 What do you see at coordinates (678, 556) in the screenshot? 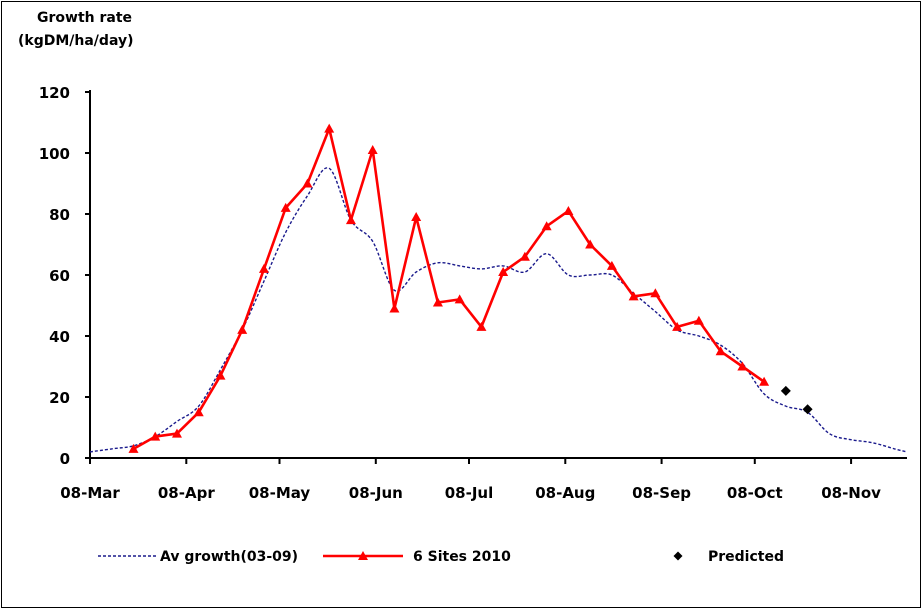
I see `legend-marker-predicted` at bounding box center [678, 556].